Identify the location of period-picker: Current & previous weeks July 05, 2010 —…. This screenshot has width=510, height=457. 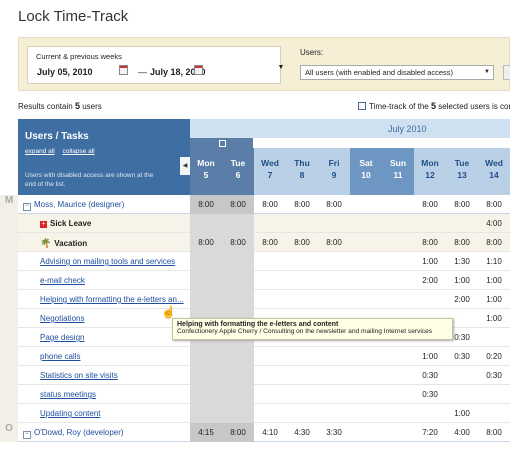
(155, 65).